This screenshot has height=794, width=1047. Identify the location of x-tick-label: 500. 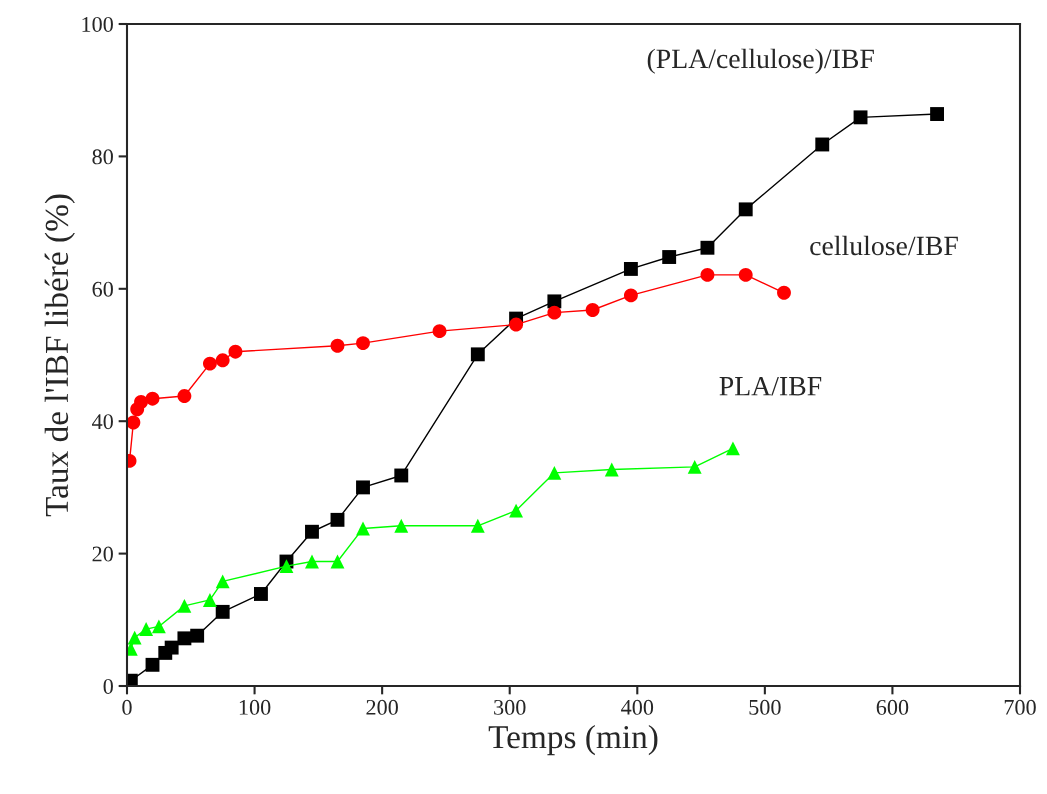
(765, 707).